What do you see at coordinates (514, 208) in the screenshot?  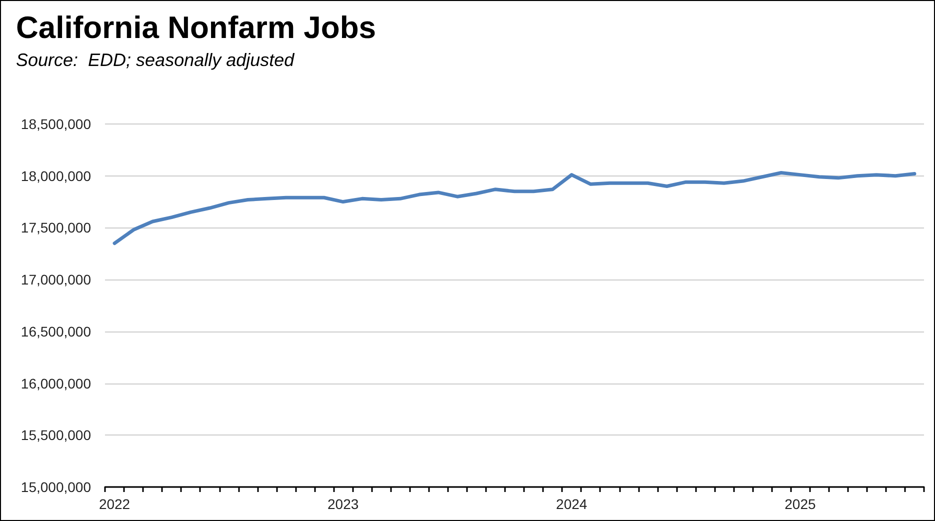 I see `line-series` at bounding box center [514, 208].